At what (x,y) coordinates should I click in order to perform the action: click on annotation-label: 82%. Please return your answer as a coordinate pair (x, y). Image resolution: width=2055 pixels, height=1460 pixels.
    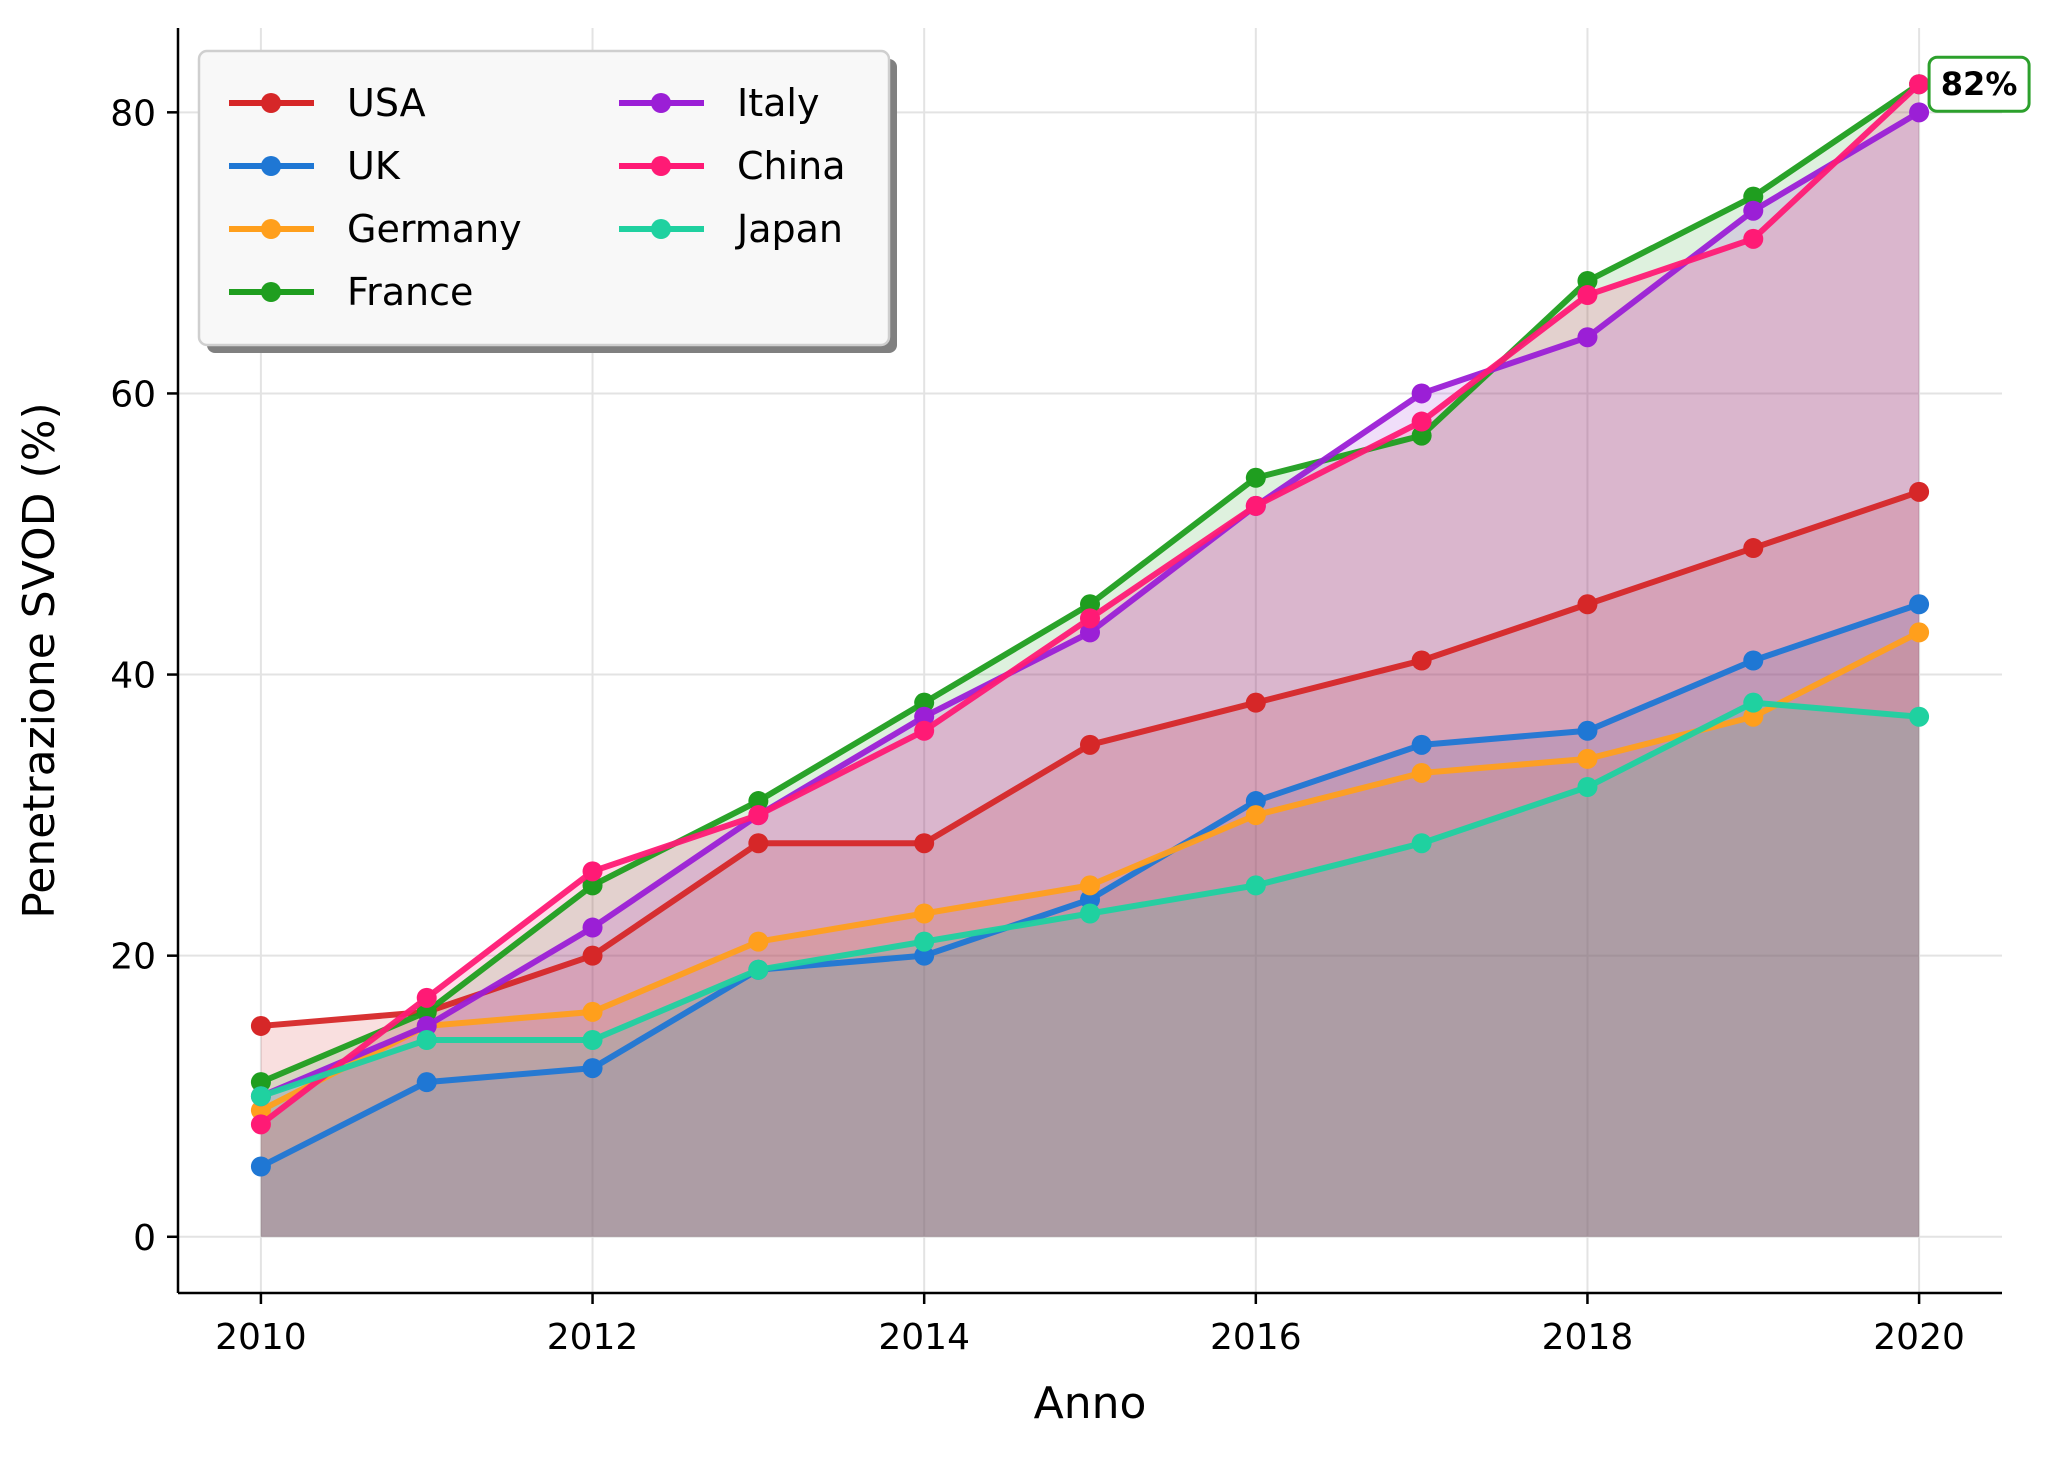
    Looking at the image, I should click on (1979, 84).